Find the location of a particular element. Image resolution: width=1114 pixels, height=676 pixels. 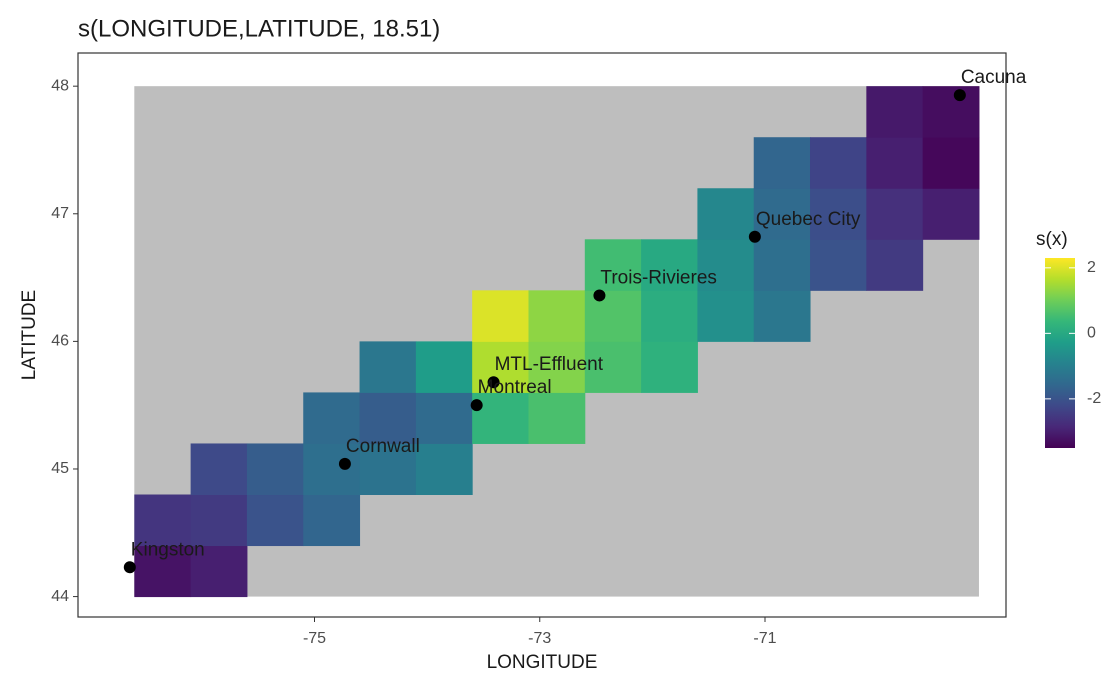

point-label: Cornwall is located at coordinates (383, 446).